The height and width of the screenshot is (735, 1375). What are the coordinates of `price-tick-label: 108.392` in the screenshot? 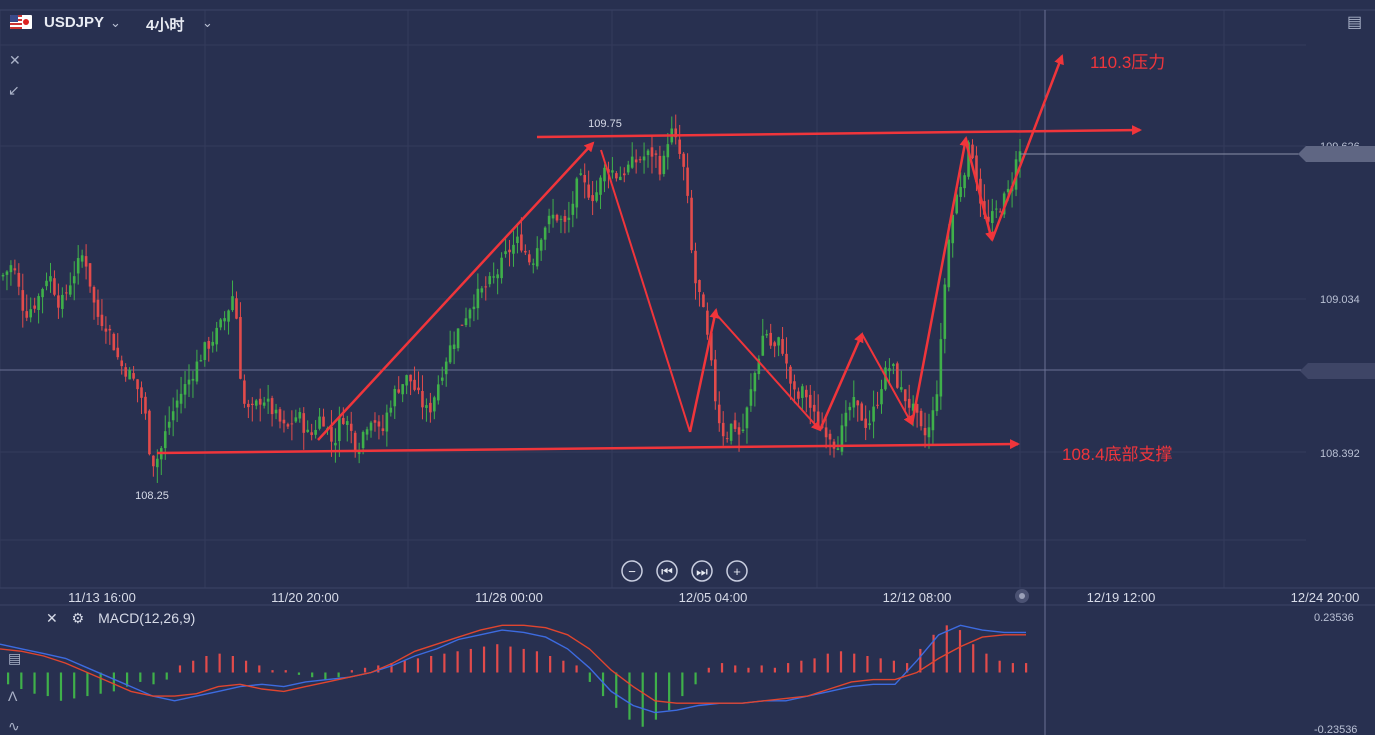 It's located at (1340, 454).